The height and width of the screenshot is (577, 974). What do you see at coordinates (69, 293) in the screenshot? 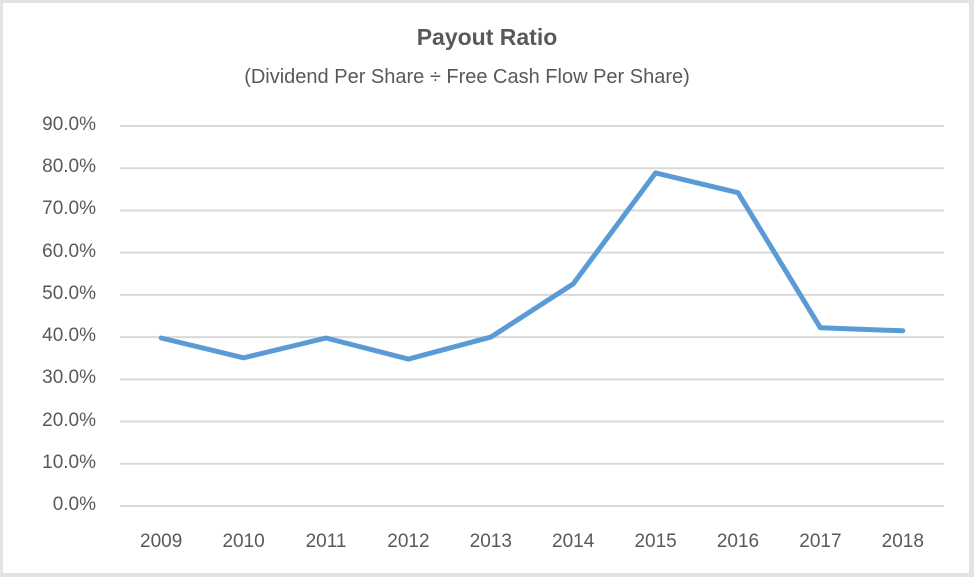
I see `y-tick-label: 50.0%` at bounding box center [69, 293].